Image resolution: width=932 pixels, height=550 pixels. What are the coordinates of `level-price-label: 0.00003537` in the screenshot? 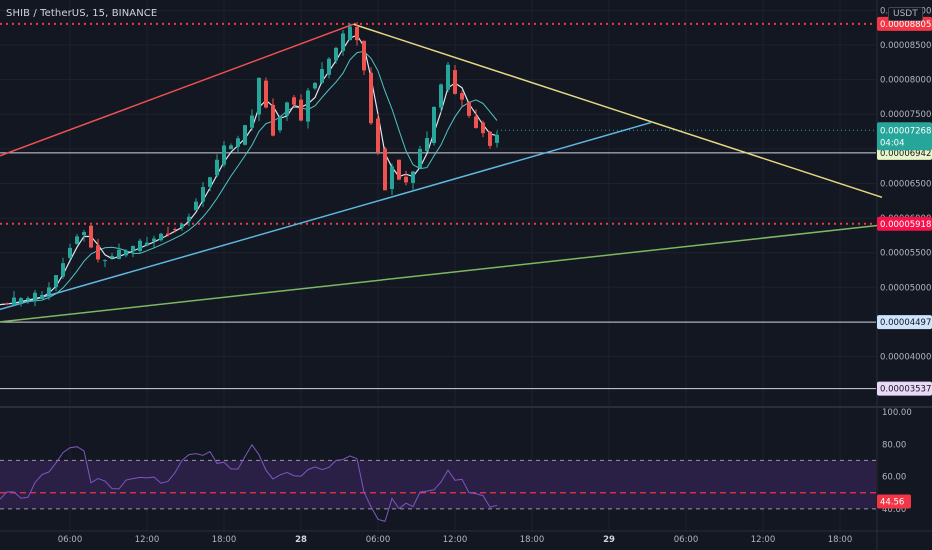 It's located at (905, 390).